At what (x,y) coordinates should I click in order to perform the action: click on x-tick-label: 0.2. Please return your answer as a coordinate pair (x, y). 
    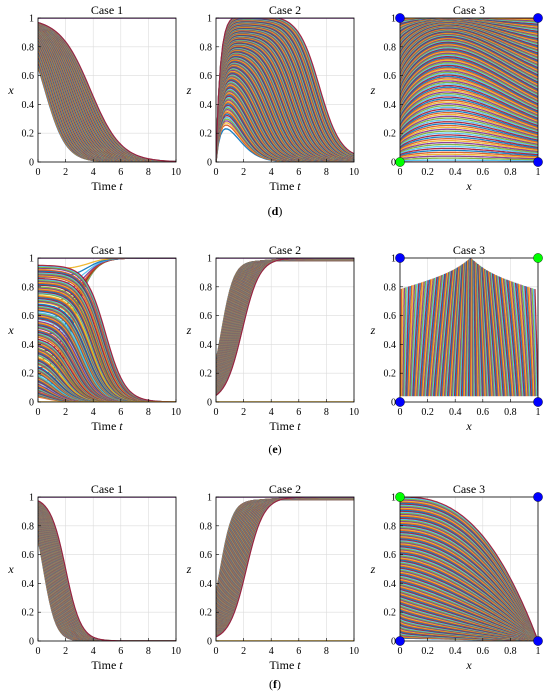
    Looking at the image, I should click on (427, 412).